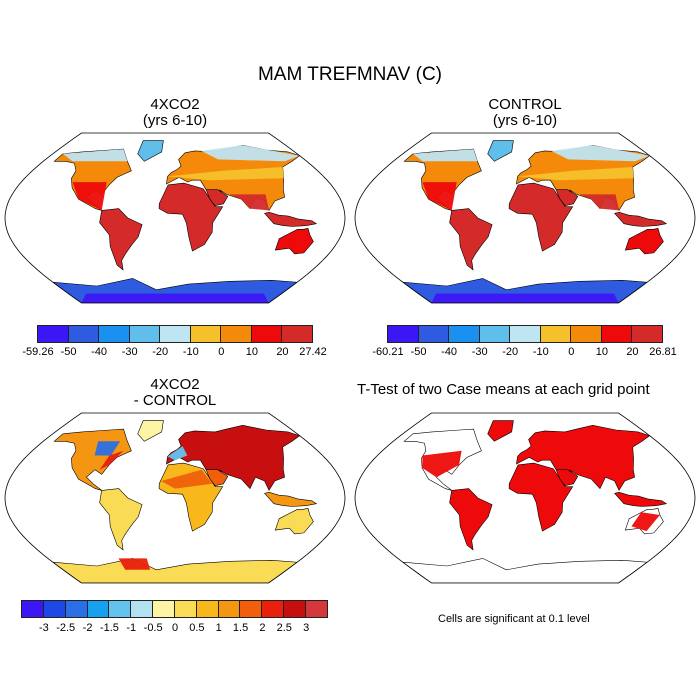 Image resolution: width=700 pixels, height=700 pixels. I want to click on colorbar-tick-label: 1.5, so click(240, 628).